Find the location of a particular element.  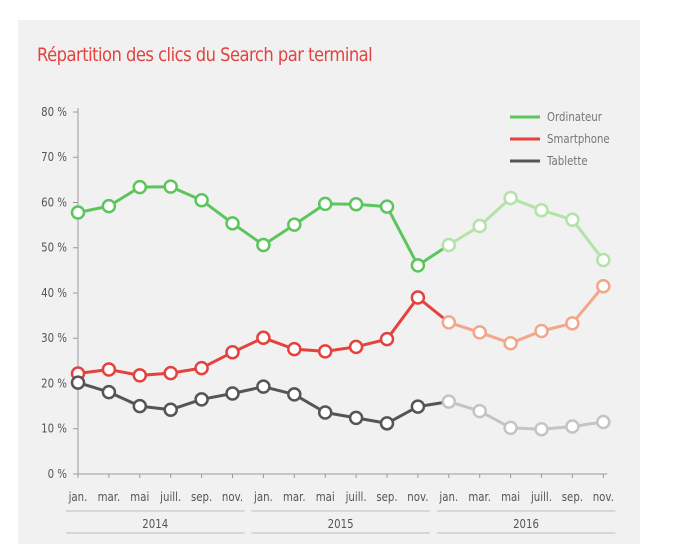

series-line-faded-ordinateur is located at coordinates (526, 228).